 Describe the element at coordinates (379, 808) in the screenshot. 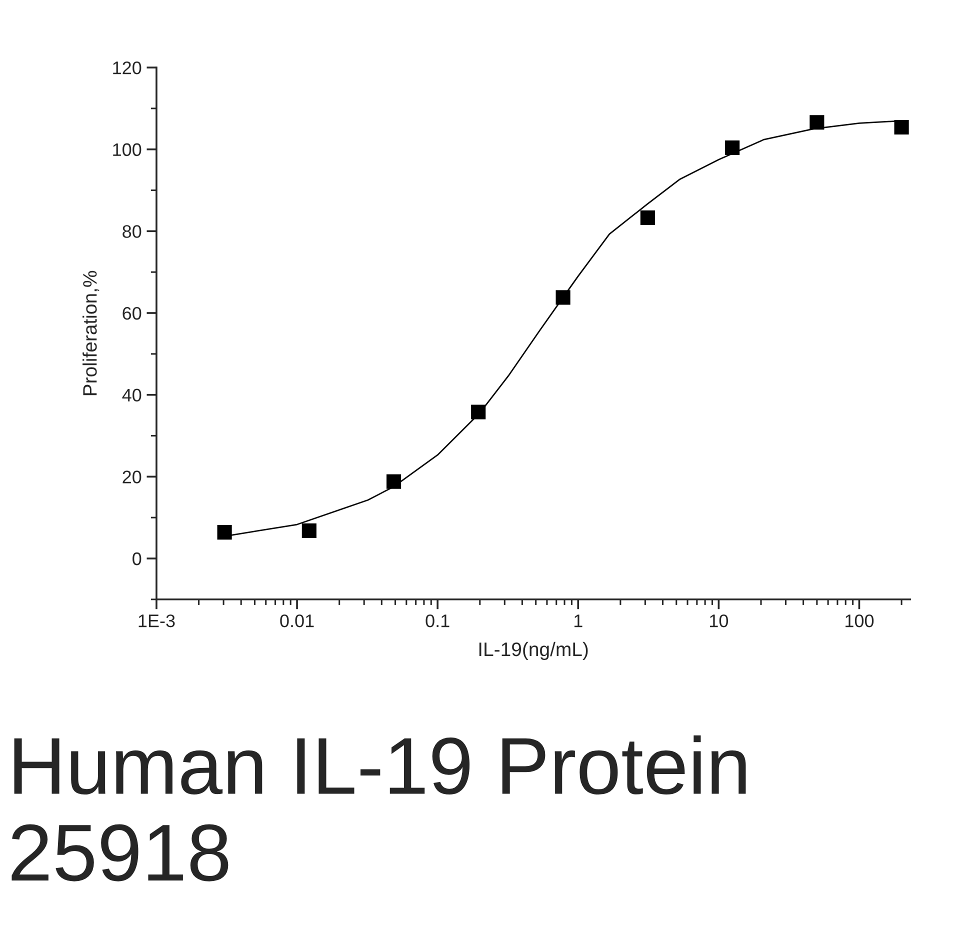

I see `text: Human IL-19 Protein 25918` at that location.